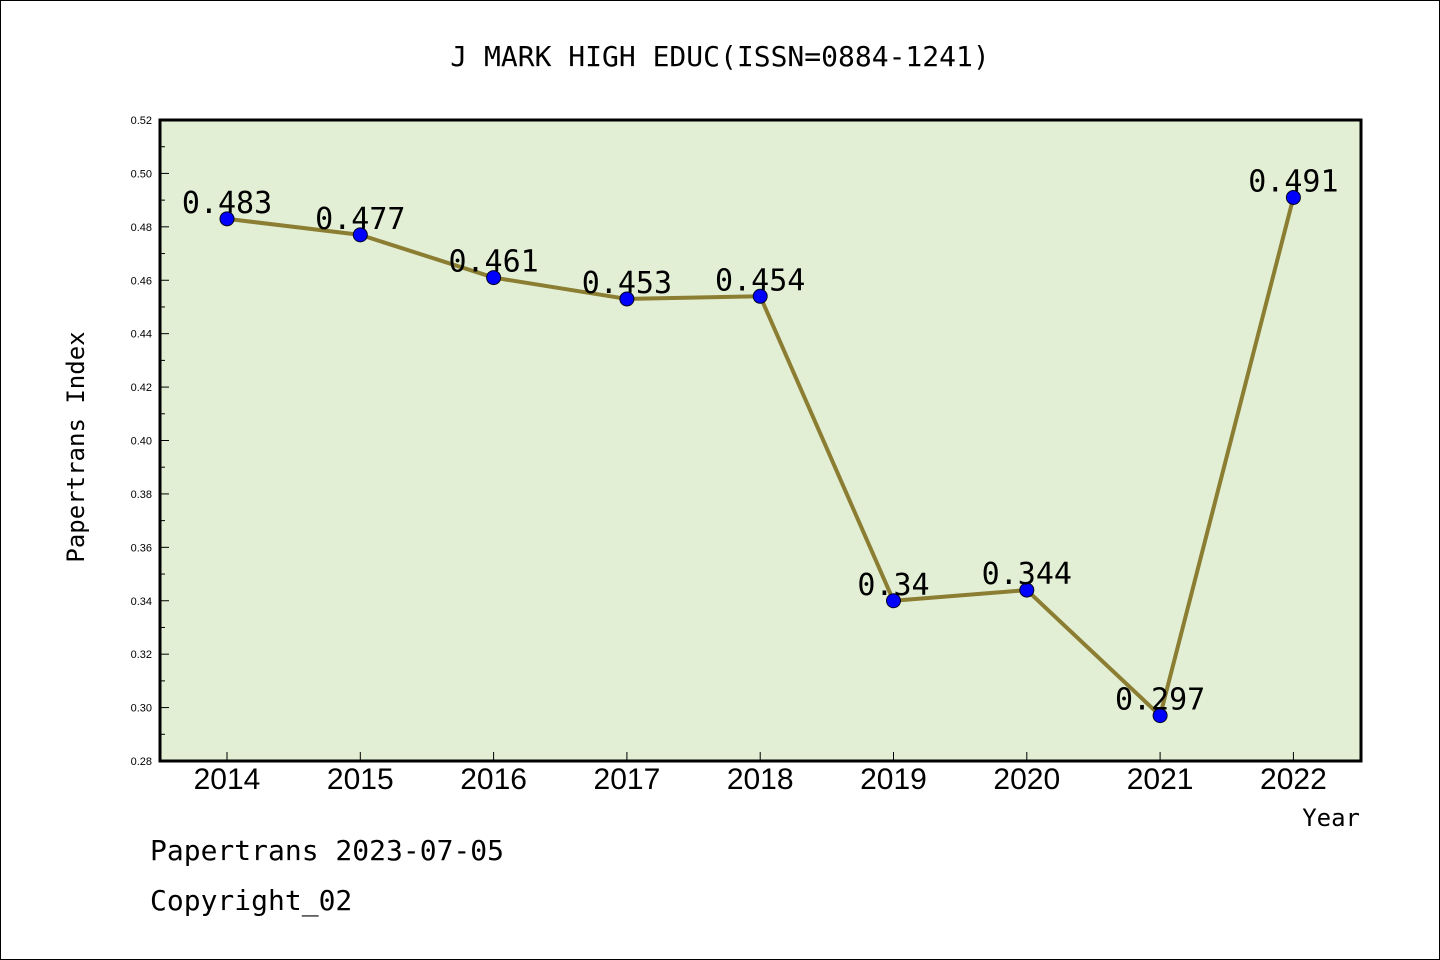  I want to click on y-tick-label: 0.34, so click(141, 602).